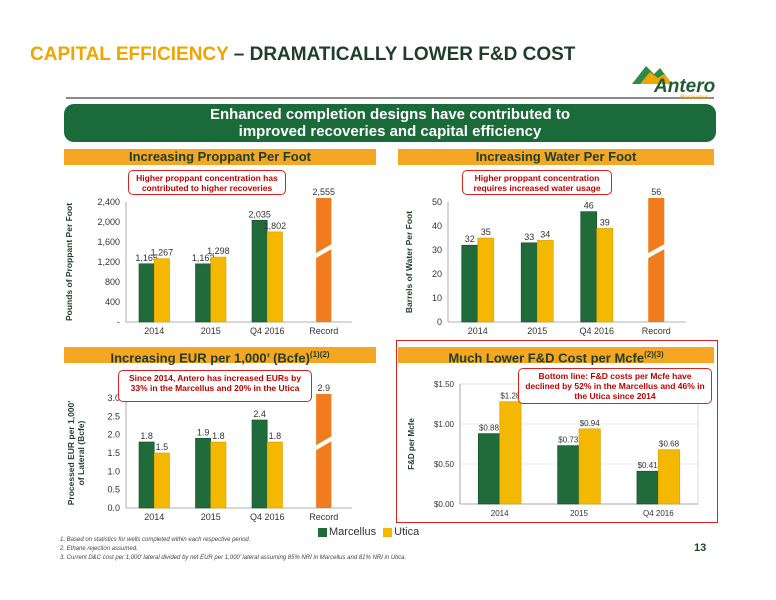 This screenshot has width=776, height=600. Describe the element at coordinates (402, 54) in the screenshot. I see `title-rest: – DRAMATICALLY LOWER F&D COST` at that location.